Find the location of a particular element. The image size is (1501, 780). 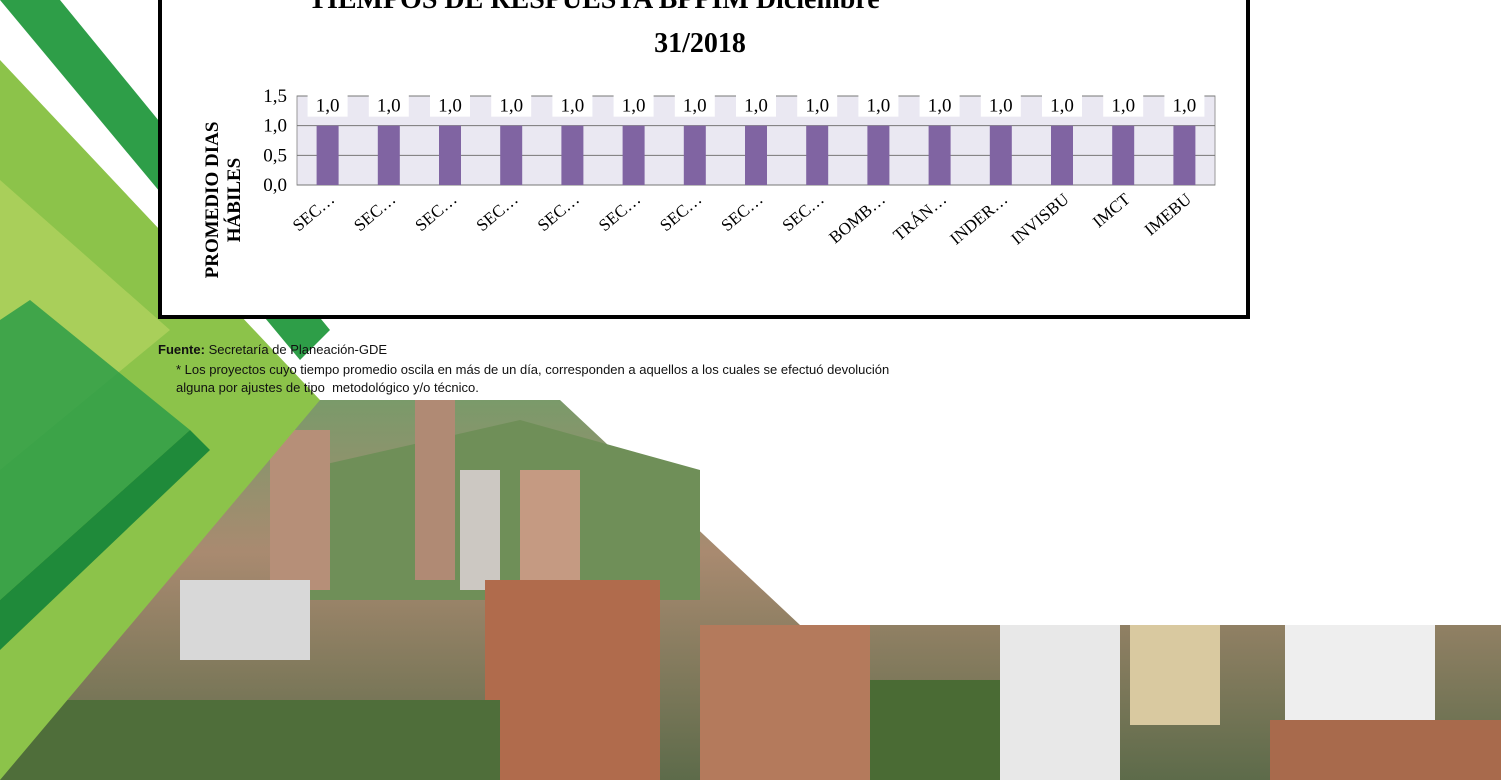

y-tick-label: 0,0 is located at coordinates (275, 185).